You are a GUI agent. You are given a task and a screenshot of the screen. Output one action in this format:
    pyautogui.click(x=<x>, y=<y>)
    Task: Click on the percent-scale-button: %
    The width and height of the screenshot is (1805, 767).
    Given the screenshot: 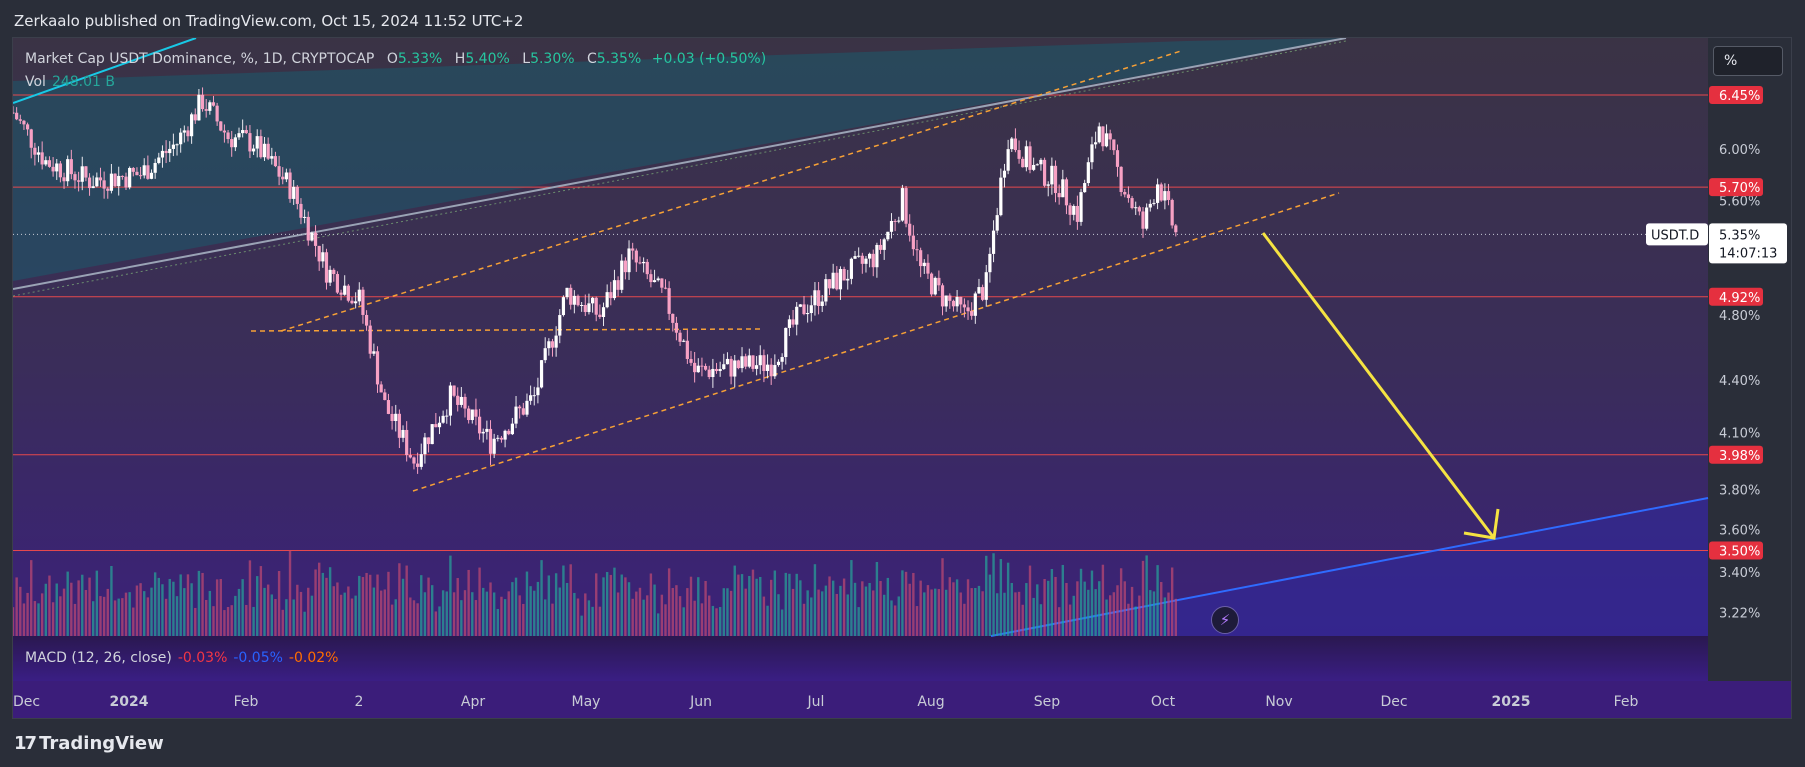 What is the action you would take?
    pyautogui.click(x=1748, y=61)
    